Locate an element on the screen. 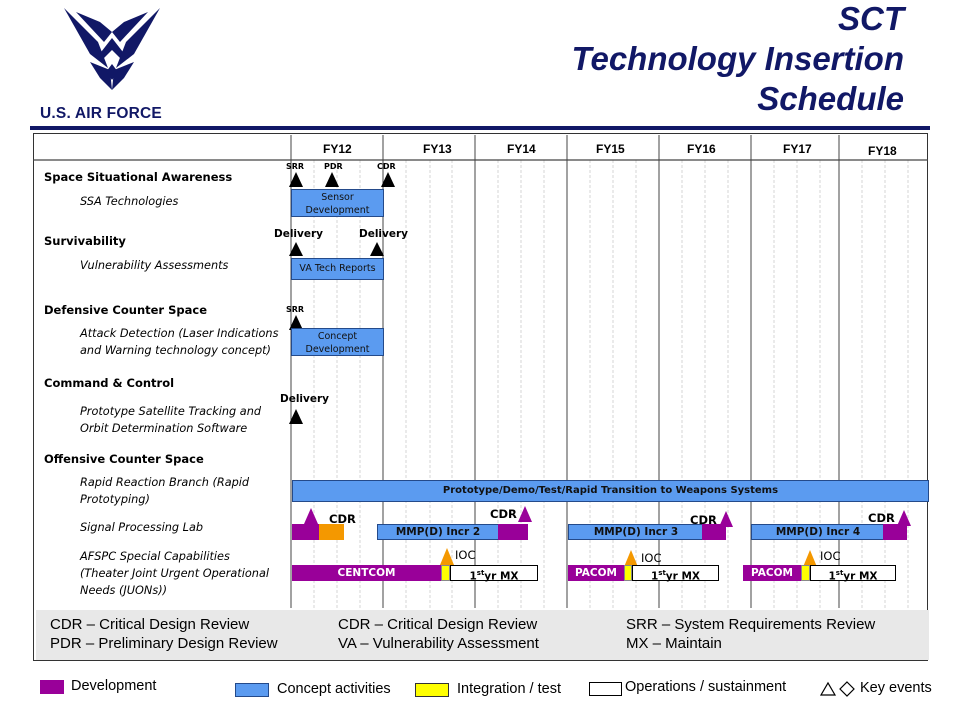  va-tech-reports-bar: VA Tech Reports is located at coordinates (337, 269).